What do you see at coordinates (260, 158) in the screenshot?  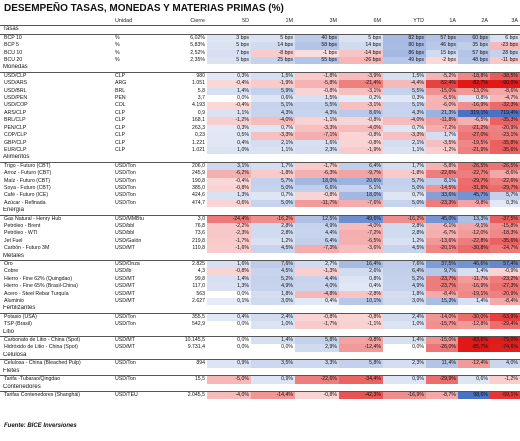 I see `section-header: Alimentos` at bounding box center [260, 158].